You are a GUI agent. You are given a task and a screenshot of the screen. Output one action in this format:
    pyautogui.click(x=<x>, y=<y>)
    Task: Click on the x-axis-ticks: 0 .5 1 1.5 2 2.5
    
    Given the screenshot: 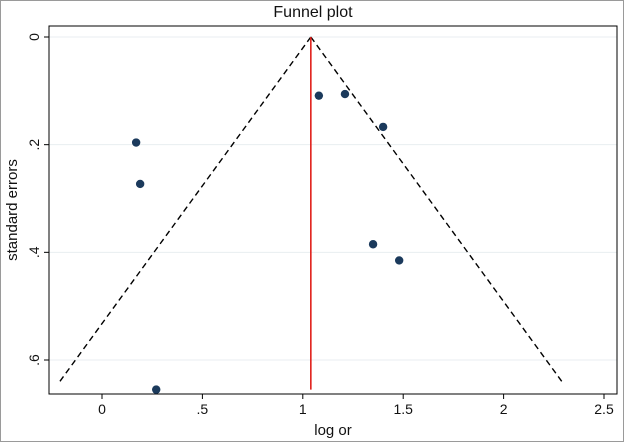 What is the action you would take?
    pyautogui.click(x=356, y=405)
    